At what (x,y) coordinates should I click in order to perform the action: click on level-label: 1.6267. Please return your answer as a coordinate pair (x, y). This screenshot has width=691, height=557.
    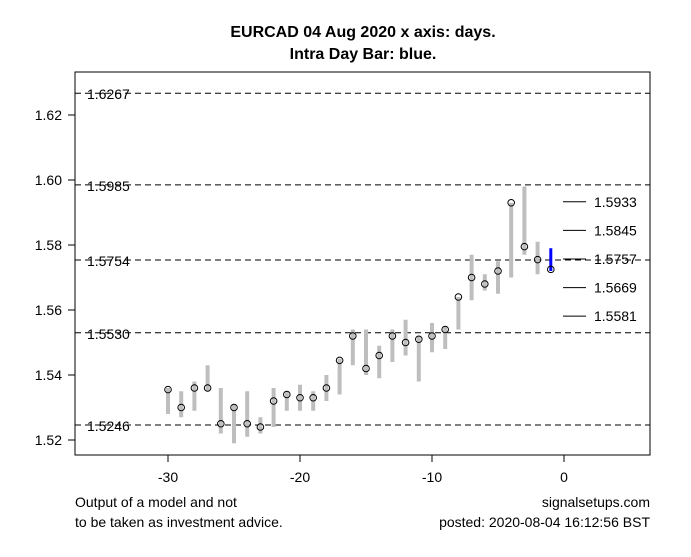
    Looking at the image, I should click on (108, 94).